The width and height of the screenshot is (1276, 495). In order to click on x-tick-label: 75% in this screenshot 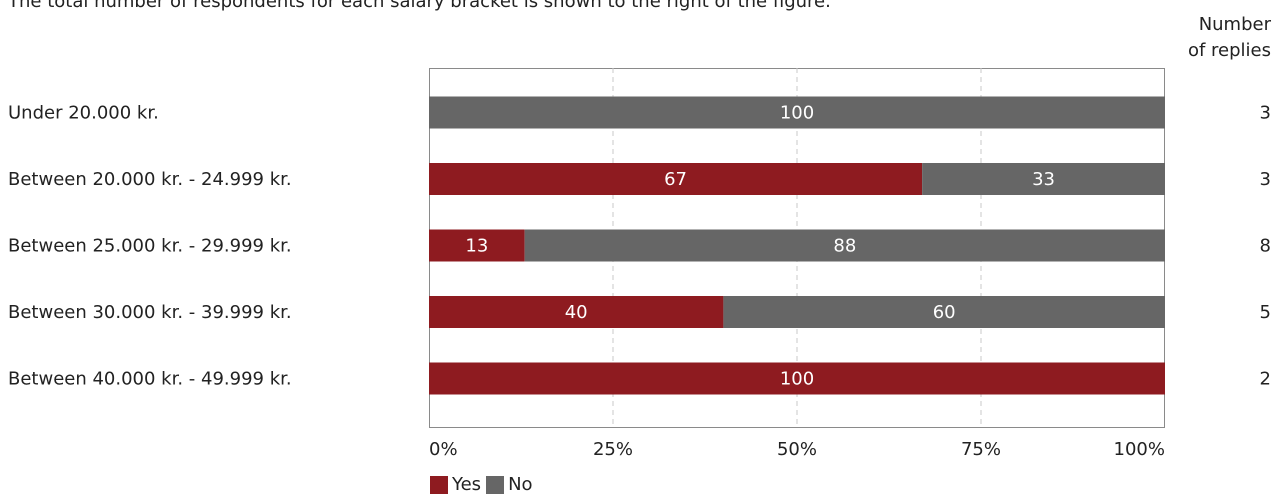, I will do `click(981, 449)`.